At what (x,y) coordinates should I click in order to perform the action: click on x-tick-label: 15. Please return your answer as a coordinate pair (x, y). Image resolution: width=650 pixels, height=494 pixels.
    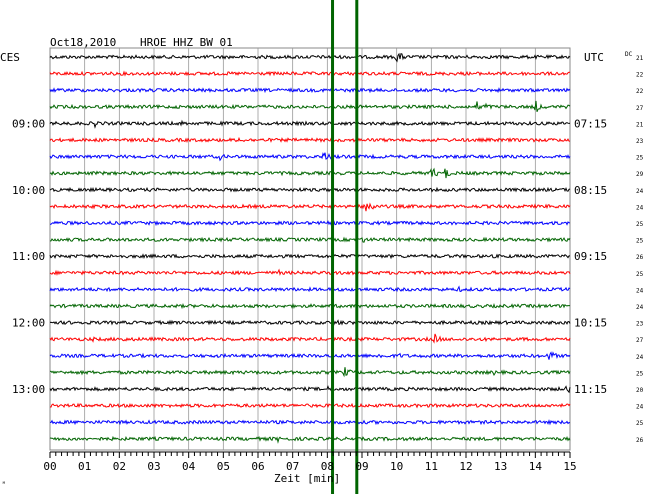
    Looking at the image, I should click on (569, 466).